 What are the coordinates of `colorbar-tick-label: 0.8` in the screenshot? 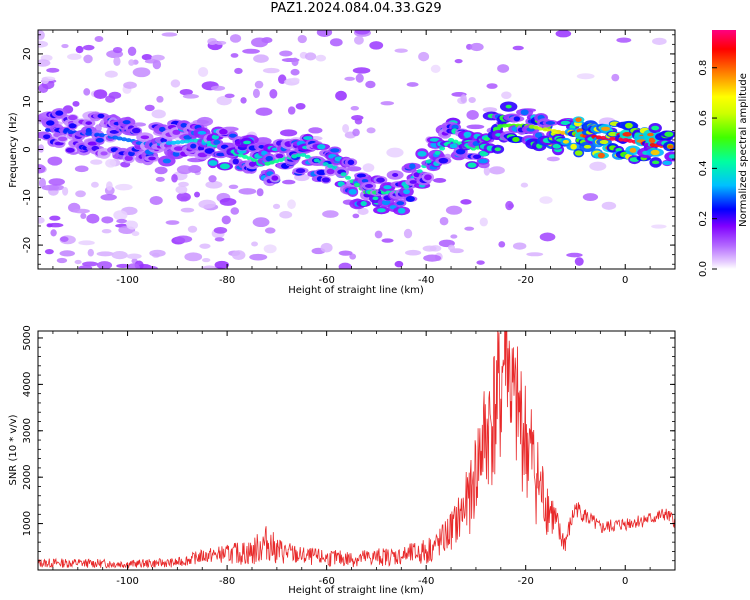 It's located at (703, 68).